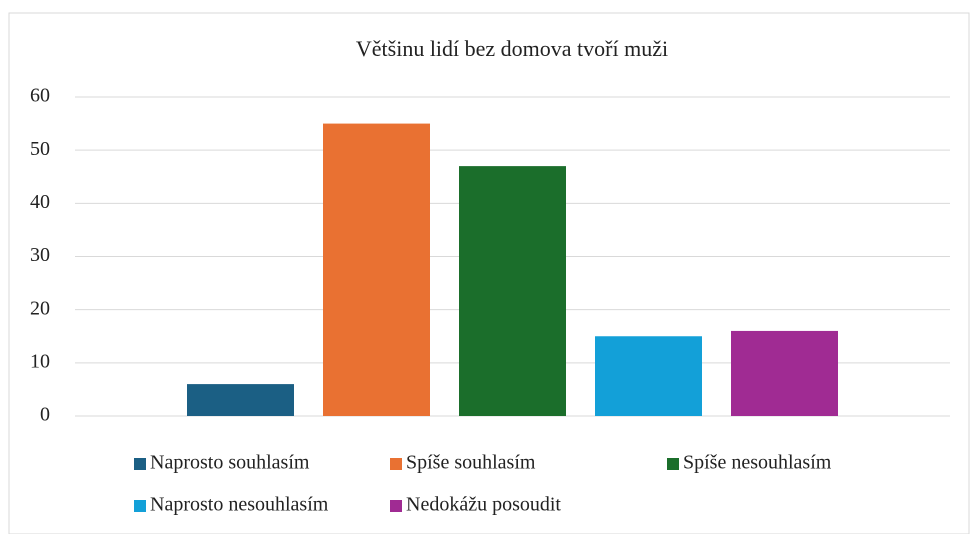 This screenshot has height=534, width=979. I want to click on y-tick-label: 60, so click(40, 96).